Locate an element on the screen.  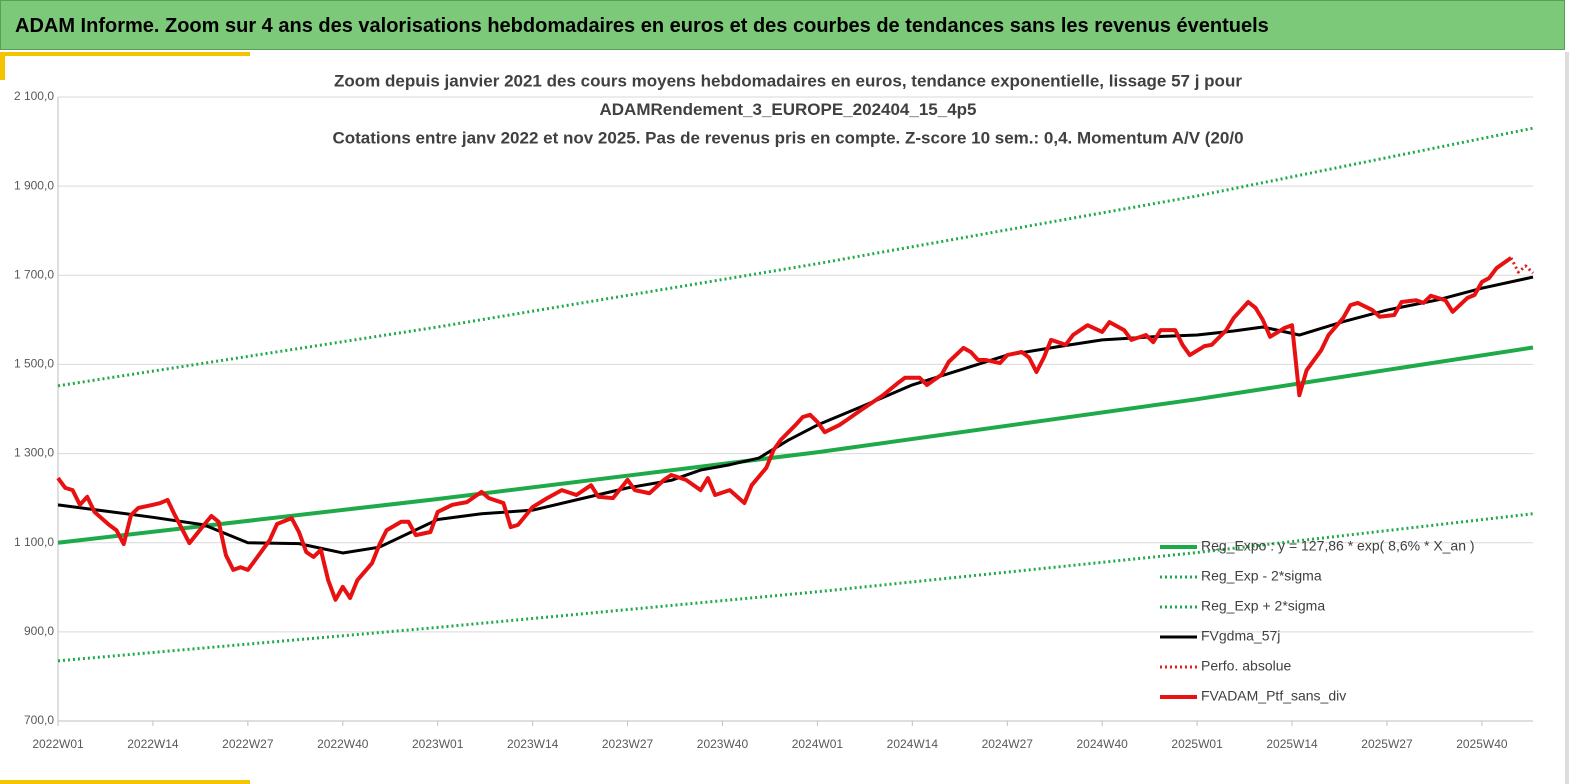
series-line is located at coordinates (1522, 266).